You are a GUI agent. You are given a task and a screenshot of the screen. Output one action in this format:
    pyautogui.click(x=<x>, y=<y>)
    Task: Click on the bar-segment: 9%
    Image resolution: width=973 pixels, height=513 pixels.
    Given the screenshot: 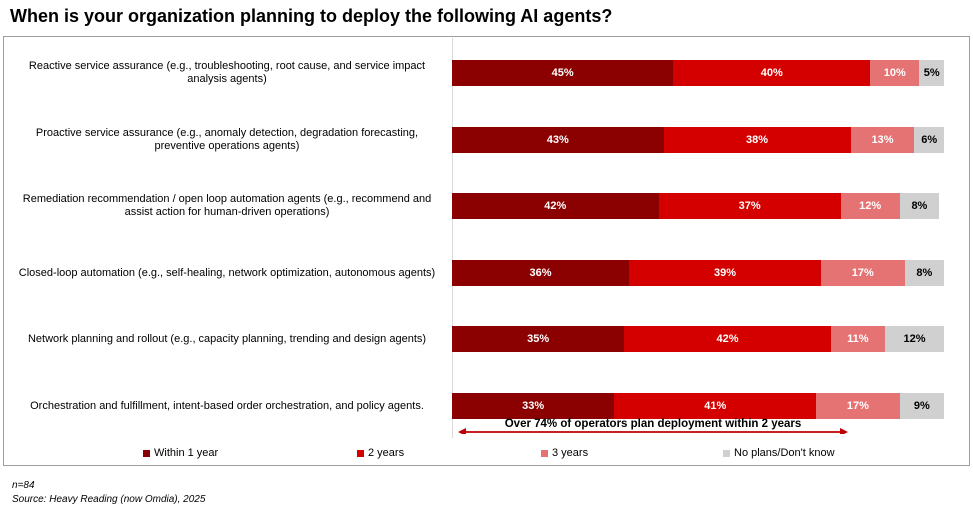 What is the action you would take?
    pyautogui.click(x=921, y=406)
    